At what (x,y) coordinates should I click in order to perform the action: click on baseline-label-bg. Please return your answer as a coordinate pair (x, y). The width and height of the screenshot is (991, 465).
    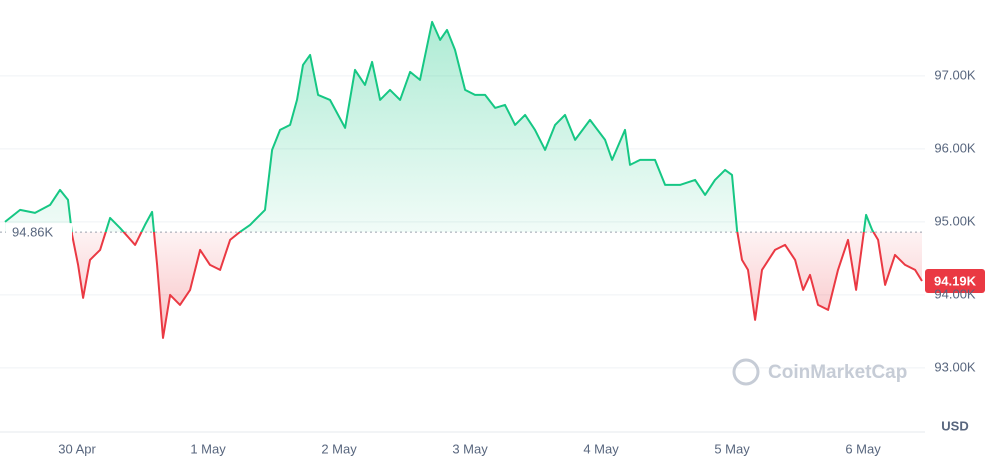
    Looking at the image, I should click on (39, 232).